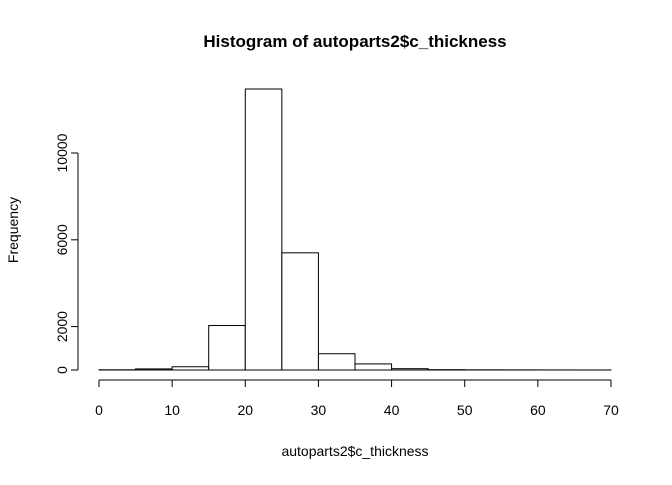  I want to click on y-tick-label: 2000, so click(62, 326).